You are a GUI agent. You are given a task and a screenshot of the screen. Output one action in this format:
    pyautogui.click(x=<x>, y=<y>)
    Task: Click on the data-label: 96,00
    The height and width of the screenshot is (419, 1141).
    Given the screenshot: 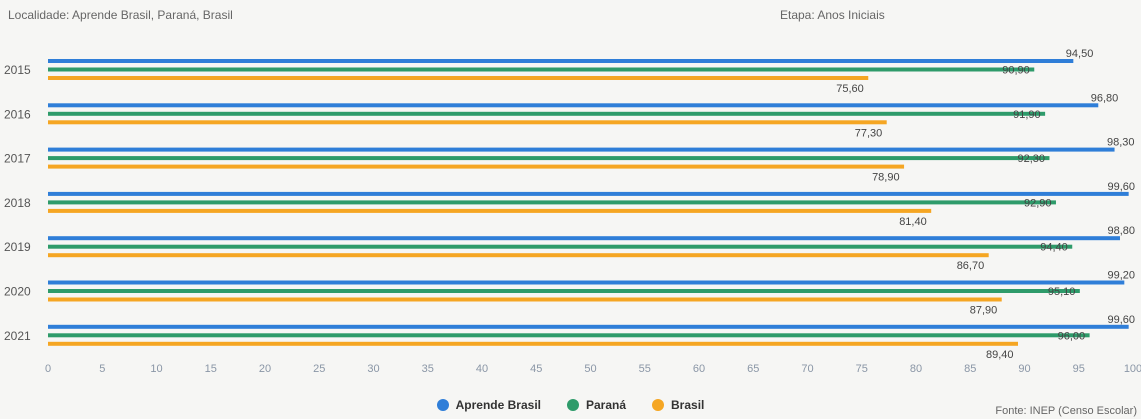 What is the action you would take?
    pyautogui.click(x=1072, y=336)
    